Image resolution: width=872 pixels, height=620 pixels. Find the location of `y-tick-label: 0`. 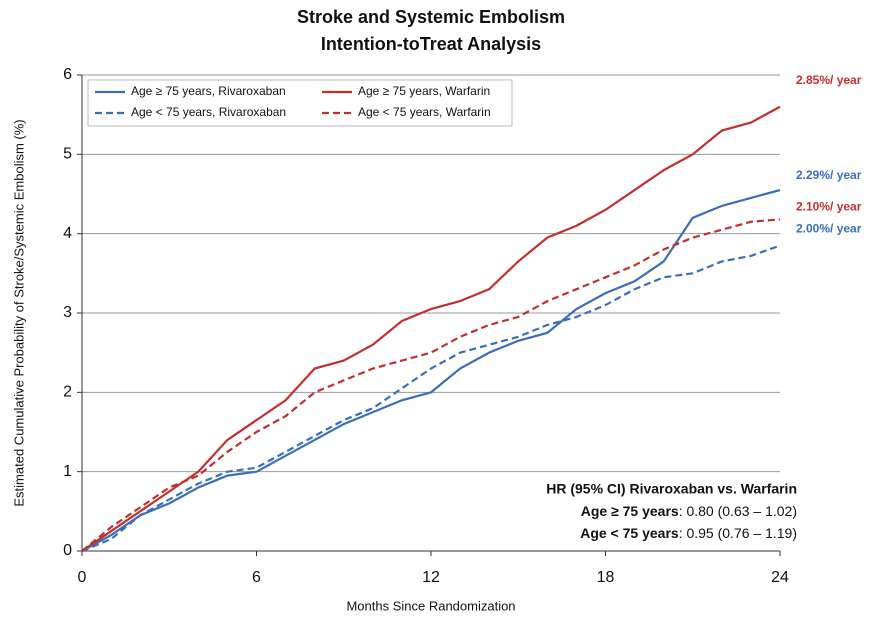

y-tick-label: 0 is located at coordinates (67, 550).